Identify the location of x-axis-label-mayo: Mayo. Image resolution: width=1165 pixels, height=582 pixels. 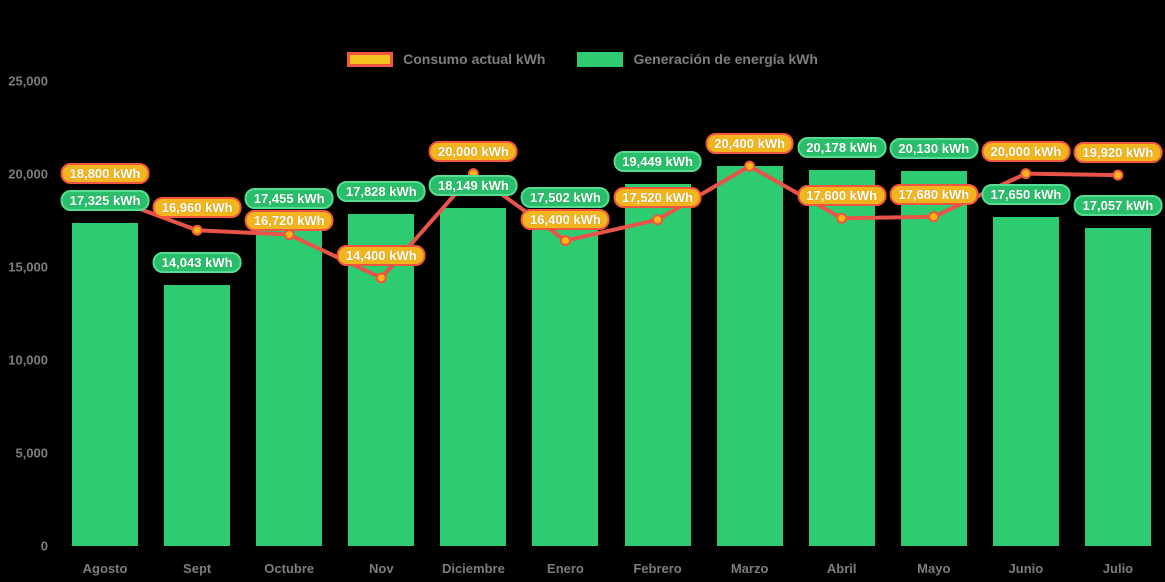
(934, 568).